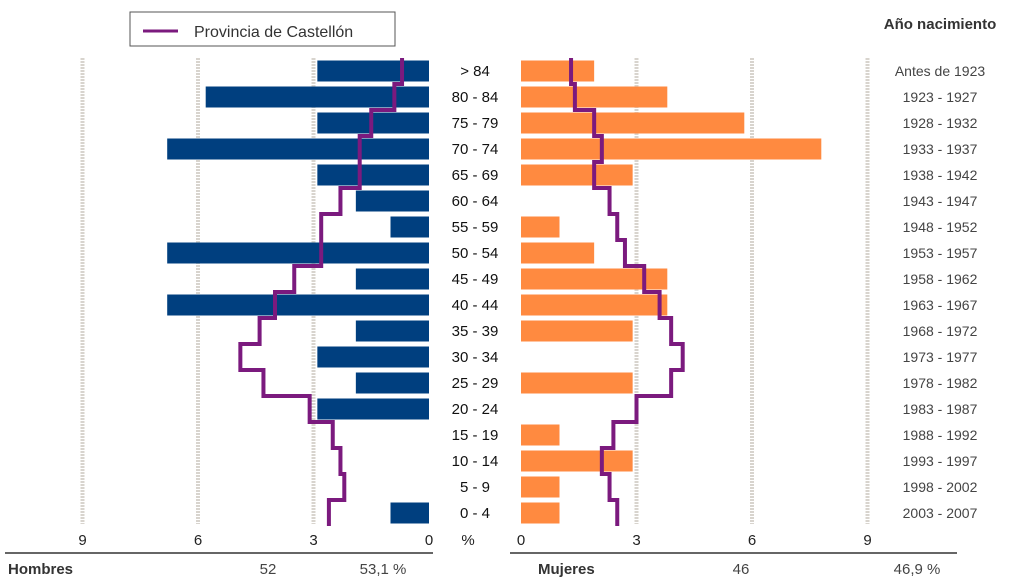 This screenshot has height=582, width=1012. Describe the element at coordinates (82, 540) in the screenshot. I see `x-tick-label-left: 9` at that location.